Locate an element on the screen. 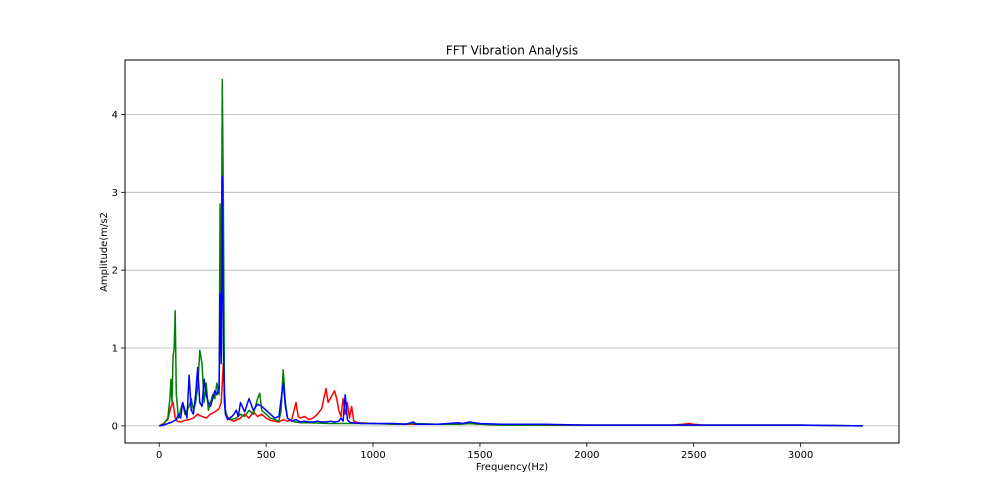 The height and width of the screenshot is (499, 999). y-tick-label: 4 is located at coordinates (115, 115).